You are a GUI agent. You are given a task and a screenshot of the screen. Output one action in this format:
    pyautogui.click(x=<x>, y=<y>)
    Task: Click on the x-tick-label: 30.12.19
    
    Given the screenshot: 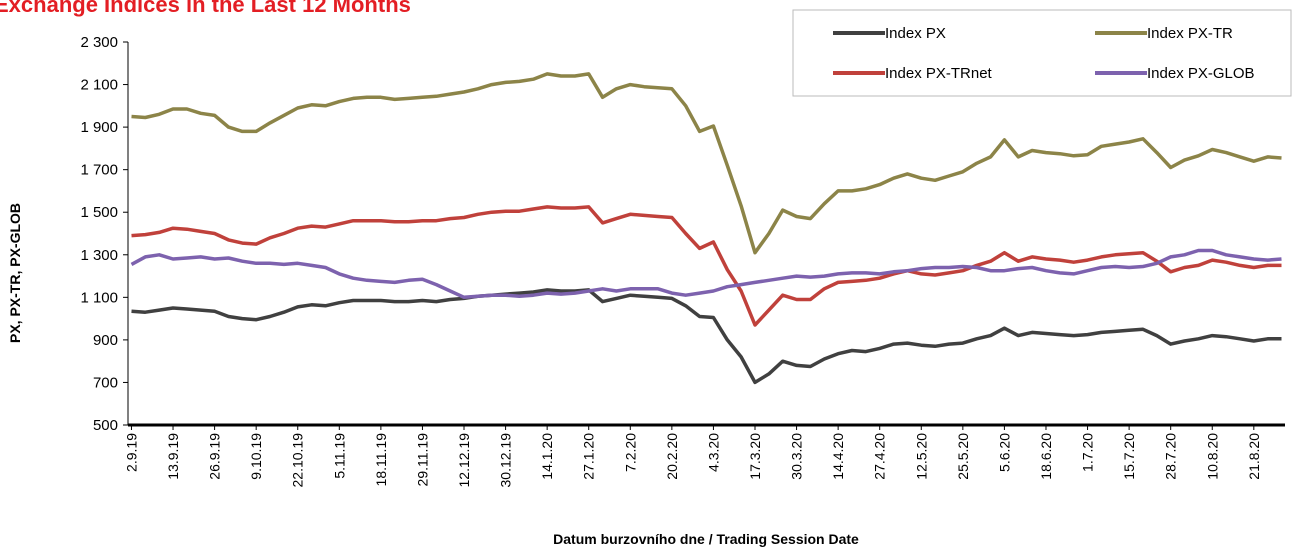 What is the action you would take?
    pyautogui.click(x=506, y=460)
    